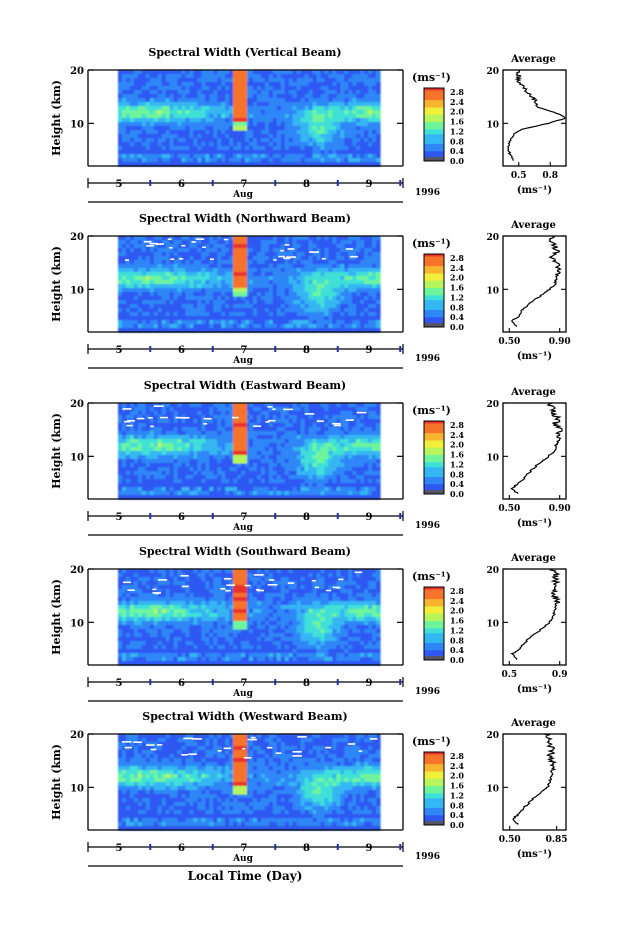 The image size is (627, 931). I want to click on average-x-tick-label: 0.9, so click(560, 675).